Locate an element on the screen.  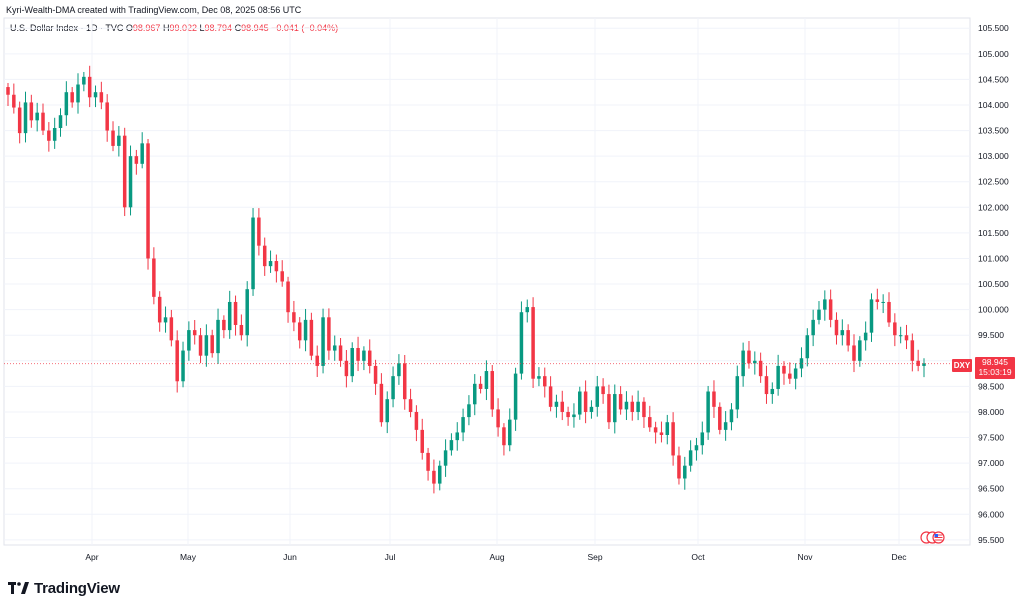
y-tick-label: 100.500 is located at coordinates (993, 284).